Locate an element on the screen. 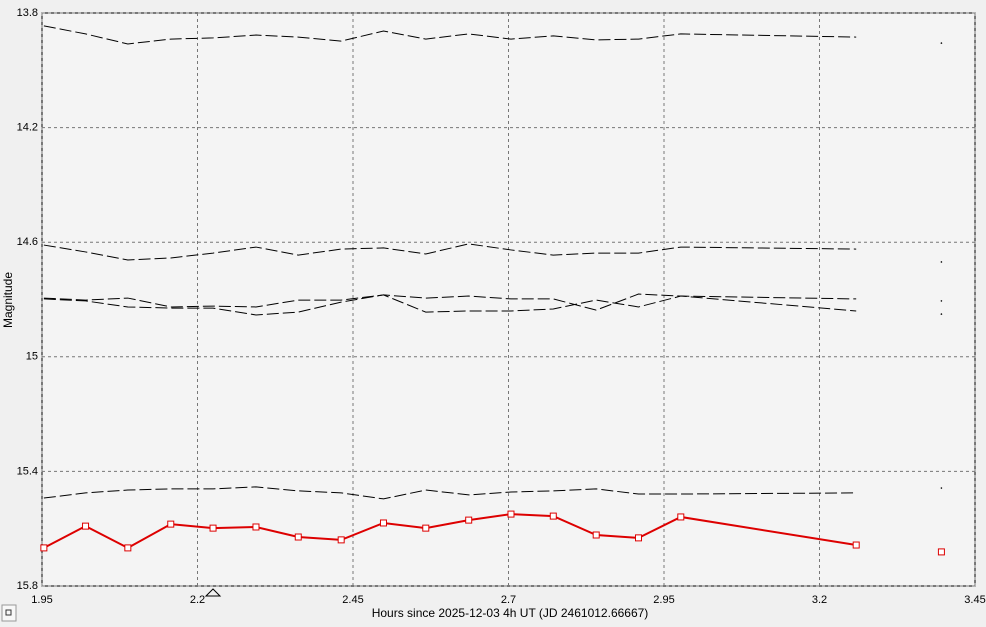 The image size is (986, 627). x-tick-label: 2.7 is located at coordinates (508, 600).